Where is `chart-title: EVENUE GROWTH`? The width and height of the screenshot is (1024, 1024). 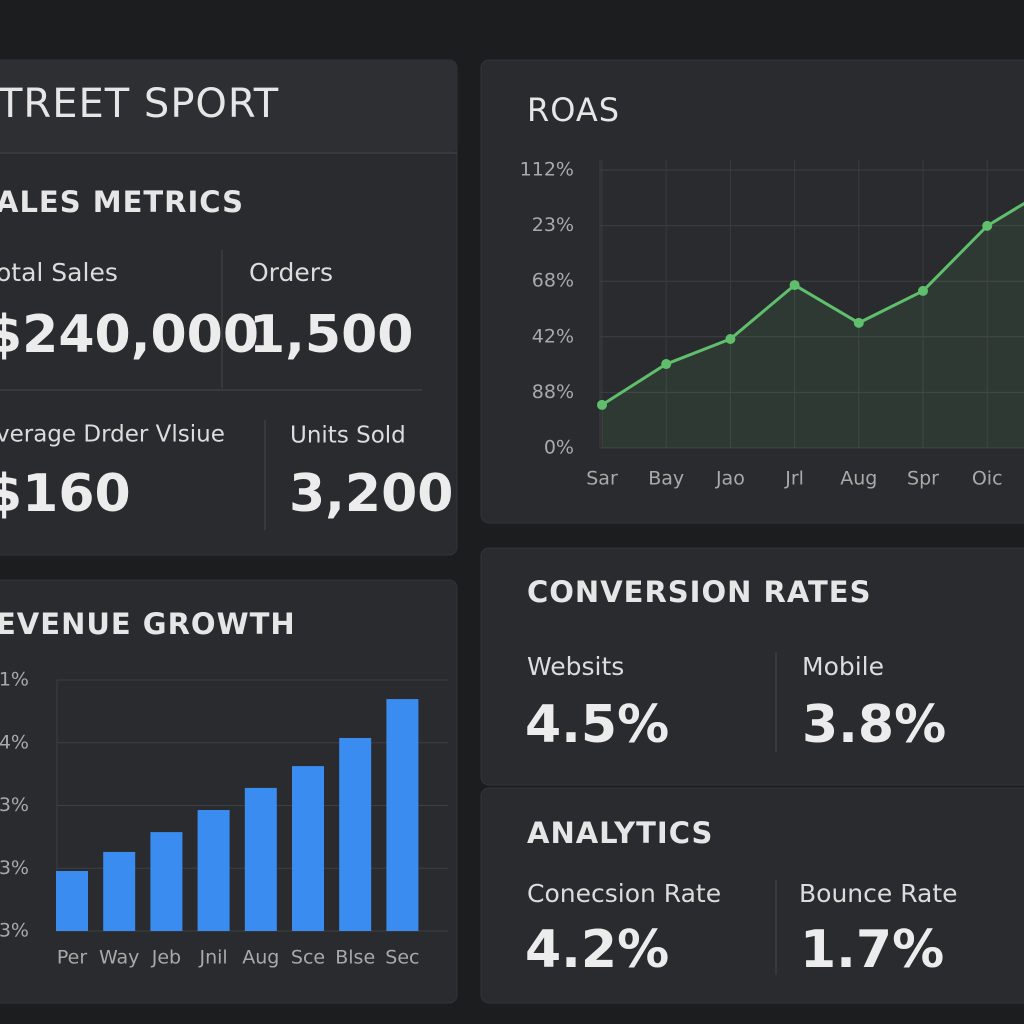
chart-title: EVENUE GROWTH is located at coordinates (148, 624).